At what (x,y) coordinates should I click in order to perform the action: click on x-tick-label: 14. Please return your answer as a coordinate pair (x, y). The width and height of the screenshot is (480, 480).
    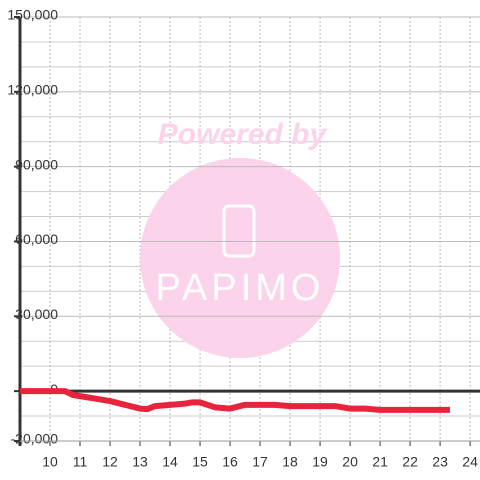
    Looking at the image, I should click on (170, 462).